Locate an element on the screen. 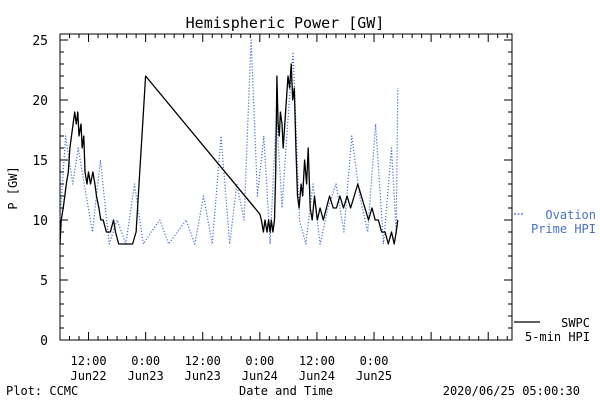 This screenshot has height=400, width=600. legend-label-ovation: Prime HPI is located at coordinates (563, 229).